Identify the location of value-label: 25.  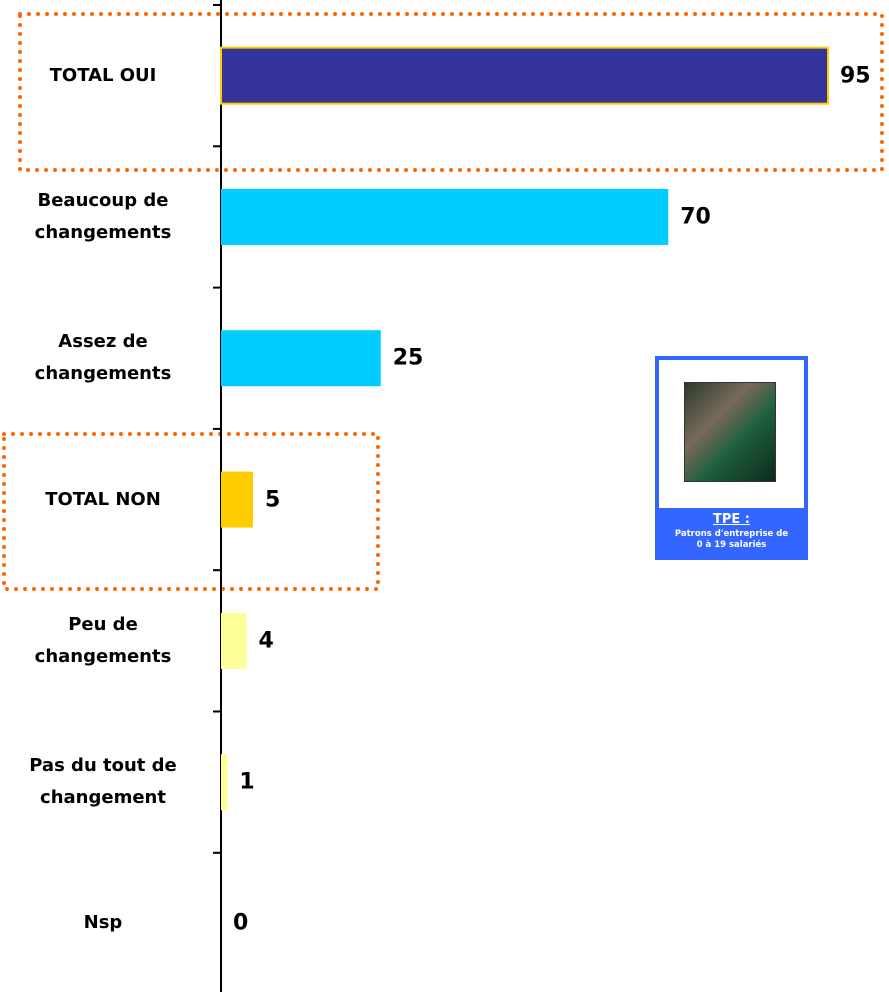
(408, 358).